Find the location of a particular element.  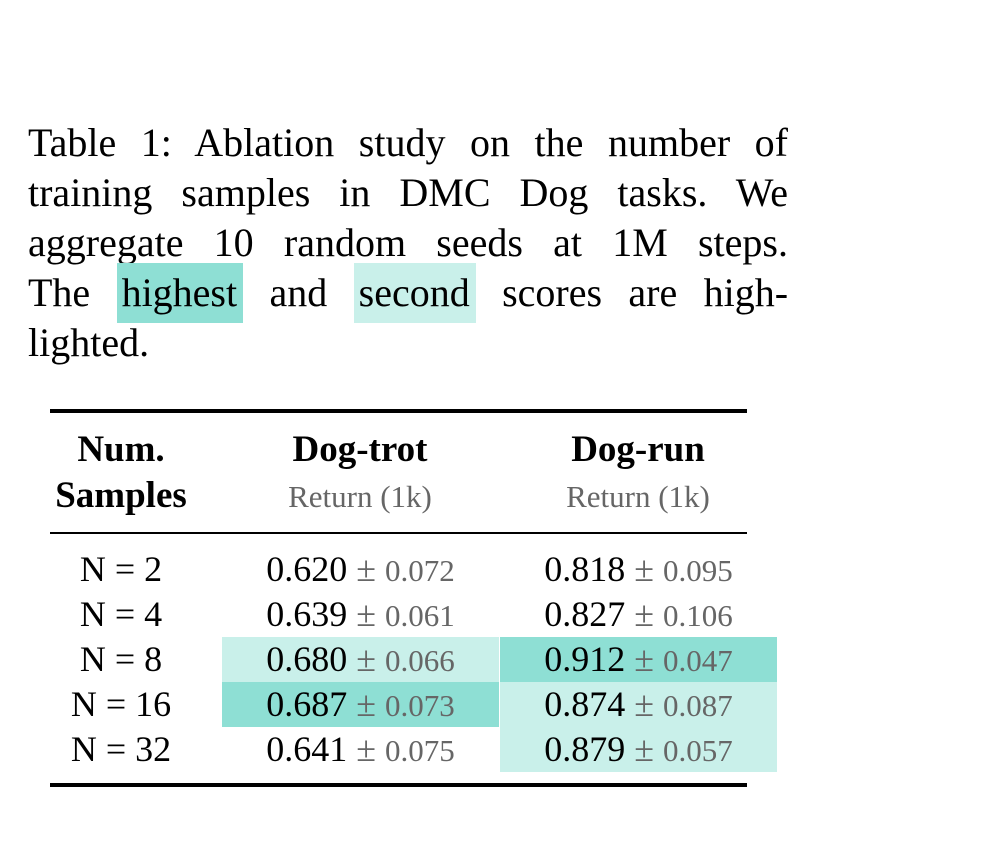

row-num-samples: N = 16 is located at coordinates (121, 704).